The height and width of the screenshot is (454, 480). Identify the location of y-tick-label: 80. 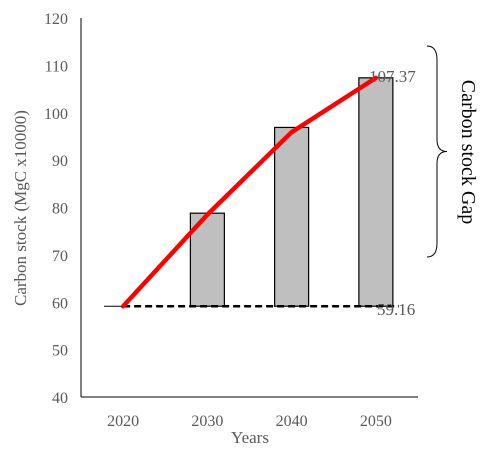
(60, 209).